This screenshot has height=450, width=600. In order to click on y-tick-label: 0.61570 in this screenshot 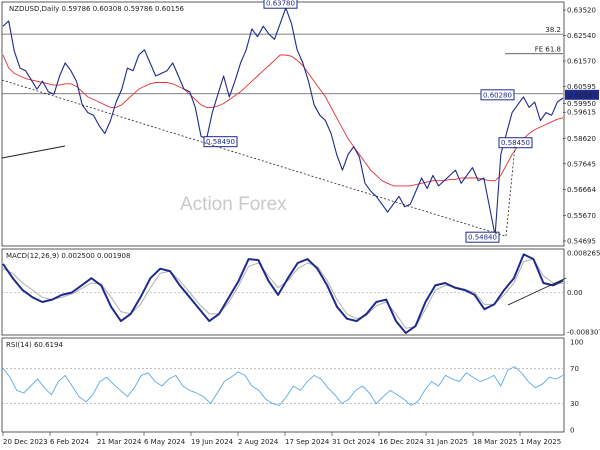, I will do `click(581, 62)`.